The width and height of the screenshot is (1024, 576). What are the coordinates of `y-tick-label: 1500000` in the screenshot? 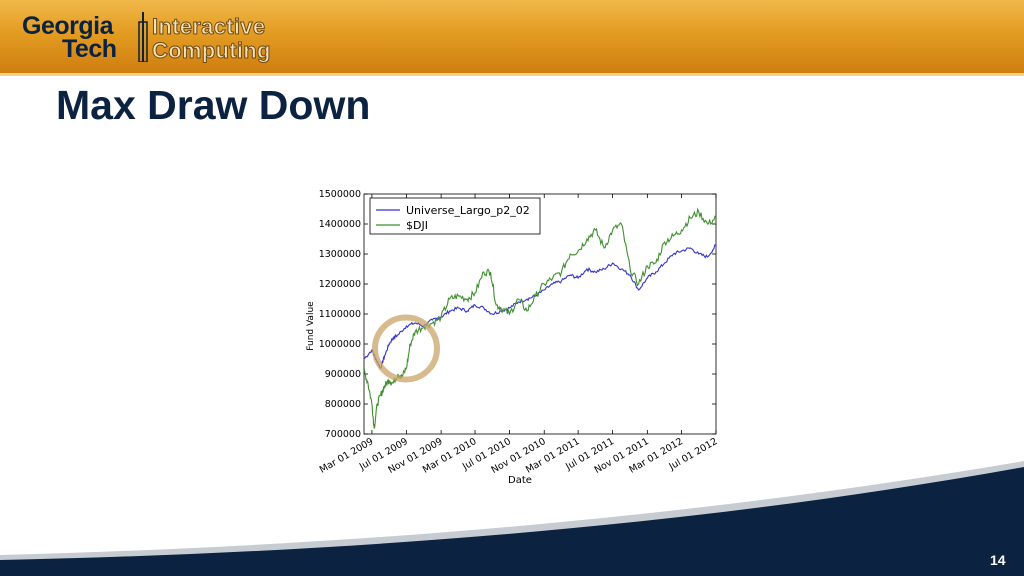 It's located at (340, 194).